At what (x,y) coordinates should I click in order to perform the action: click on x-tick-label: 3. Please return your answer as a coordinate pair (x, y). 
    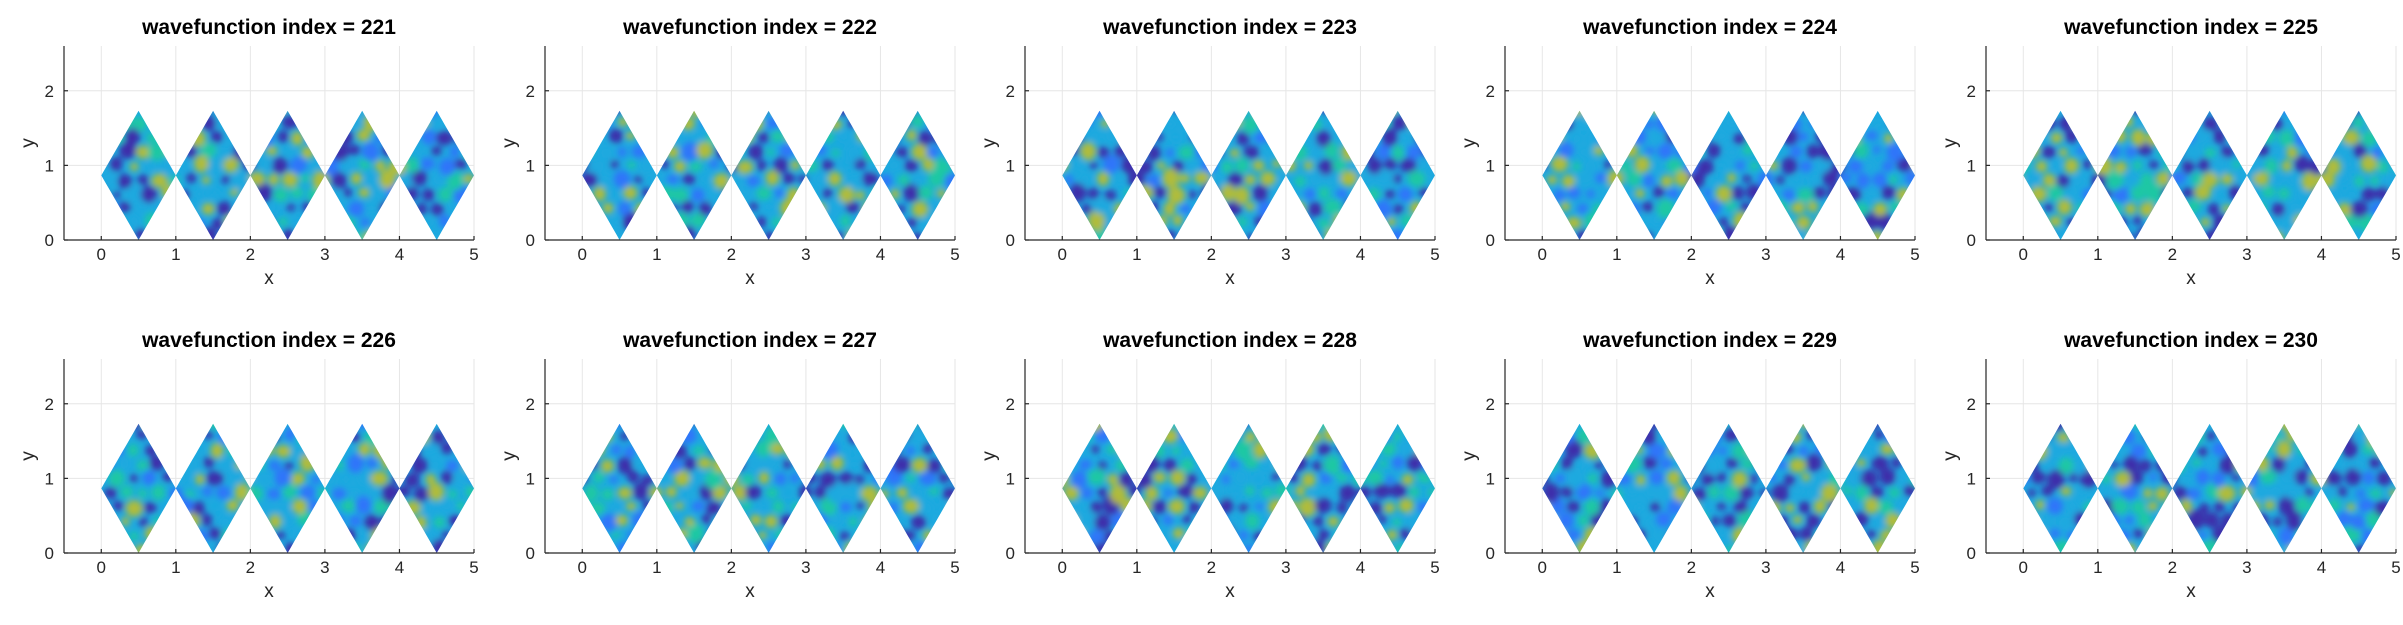
    Looking at the image, I should click on (1765, 254).